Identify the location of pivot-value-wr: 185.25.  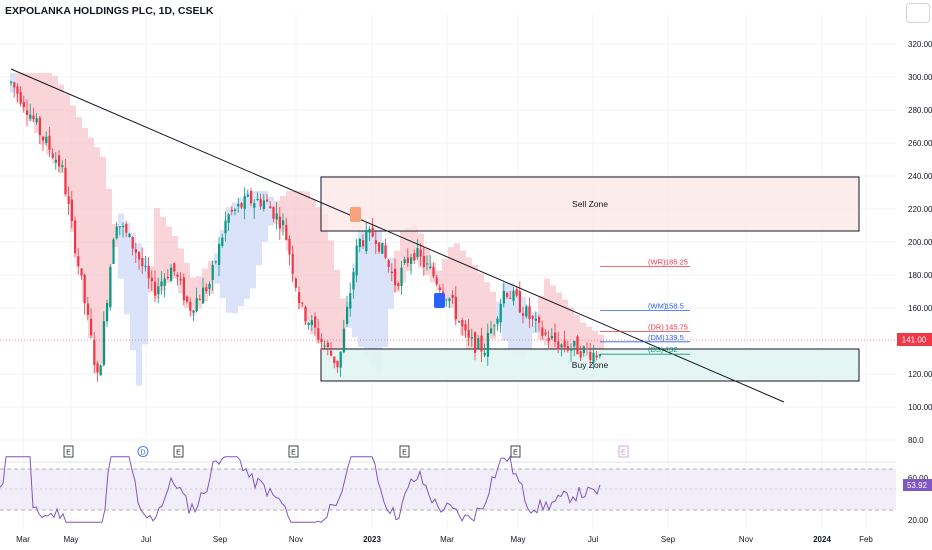
(676, 261).